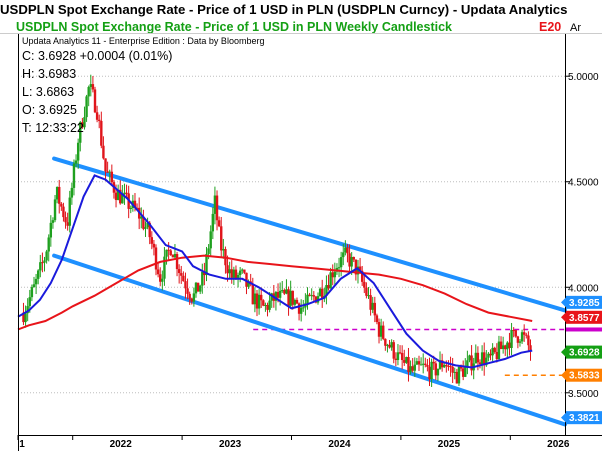  Describe the element at coordinates (583, 288) in the screenshot. I see `y-tick-label: 4.0000` at that location.